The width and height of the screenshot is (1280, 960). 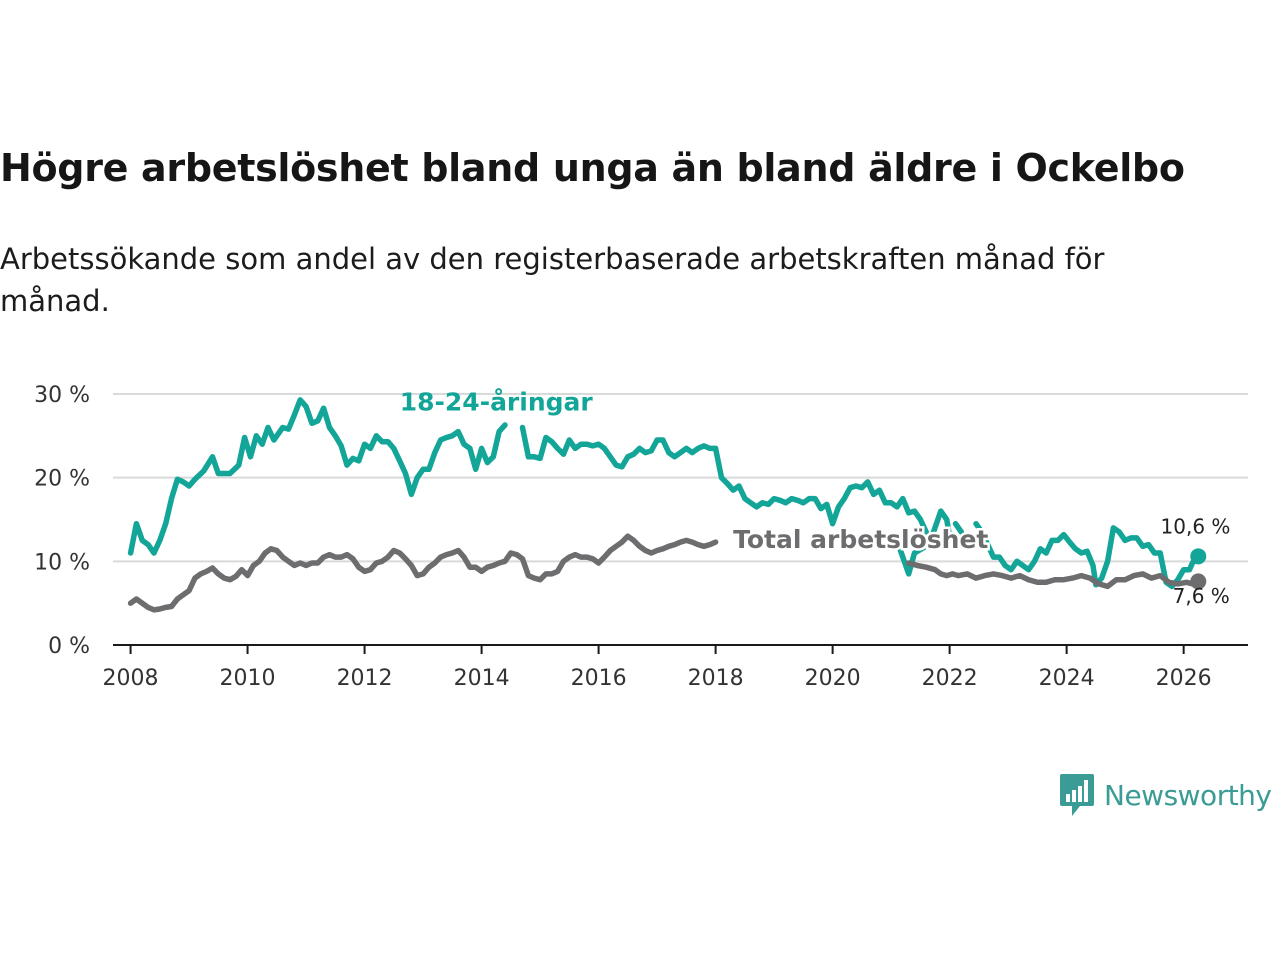 What do you see at coordinates (599, 678) in the screenshot?
I see `x-tick-label: 2016` at bounding box center [599, 678].